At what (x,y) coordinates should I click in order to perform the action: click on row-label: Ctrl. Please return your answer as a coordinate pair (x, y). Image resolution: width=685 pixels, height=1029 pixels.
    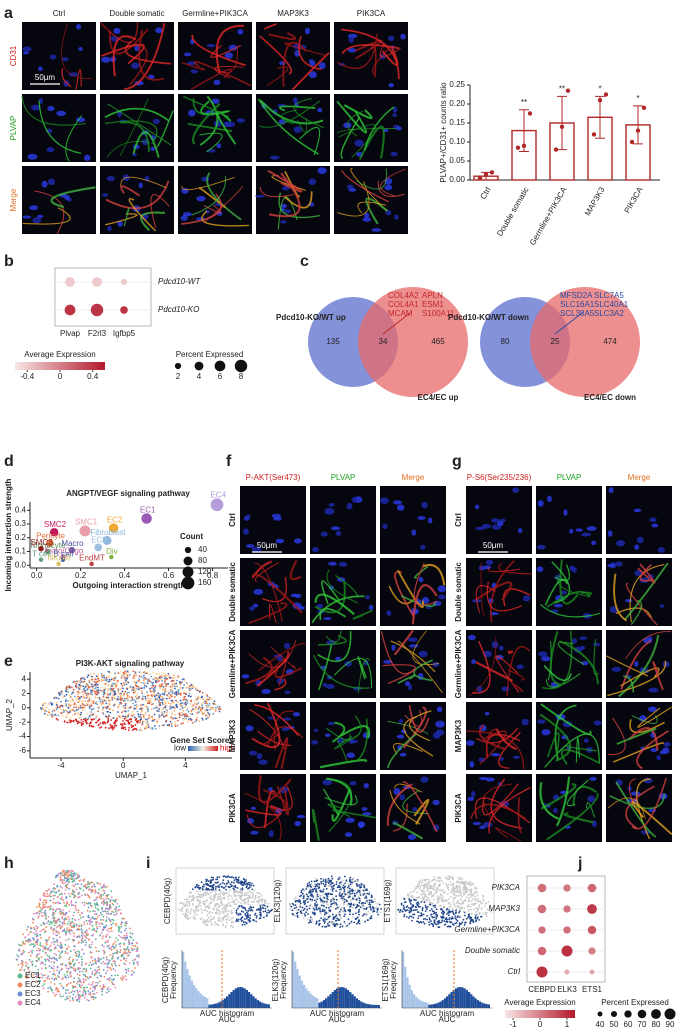
    Looking at the image, I should click on (458, 520).